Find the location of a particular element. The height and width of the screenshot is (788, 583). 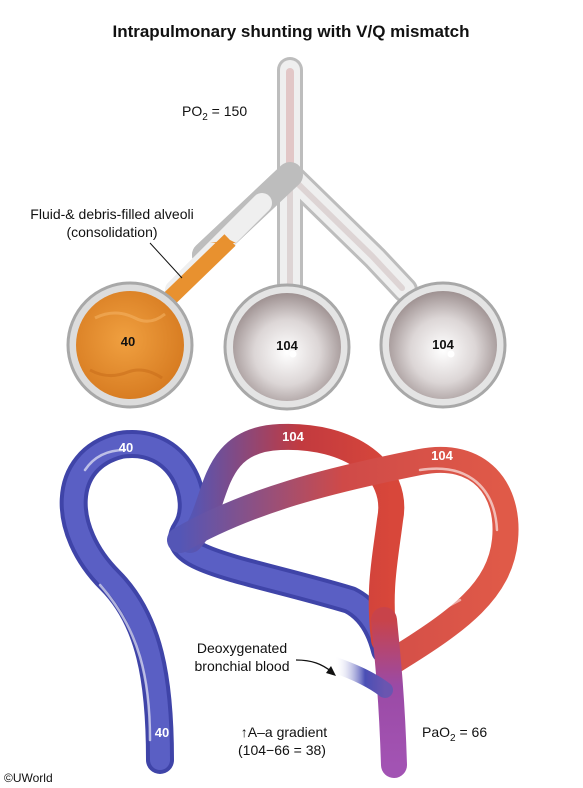

alveolus-consolidated: 40 is located at coordinates (130, 345).